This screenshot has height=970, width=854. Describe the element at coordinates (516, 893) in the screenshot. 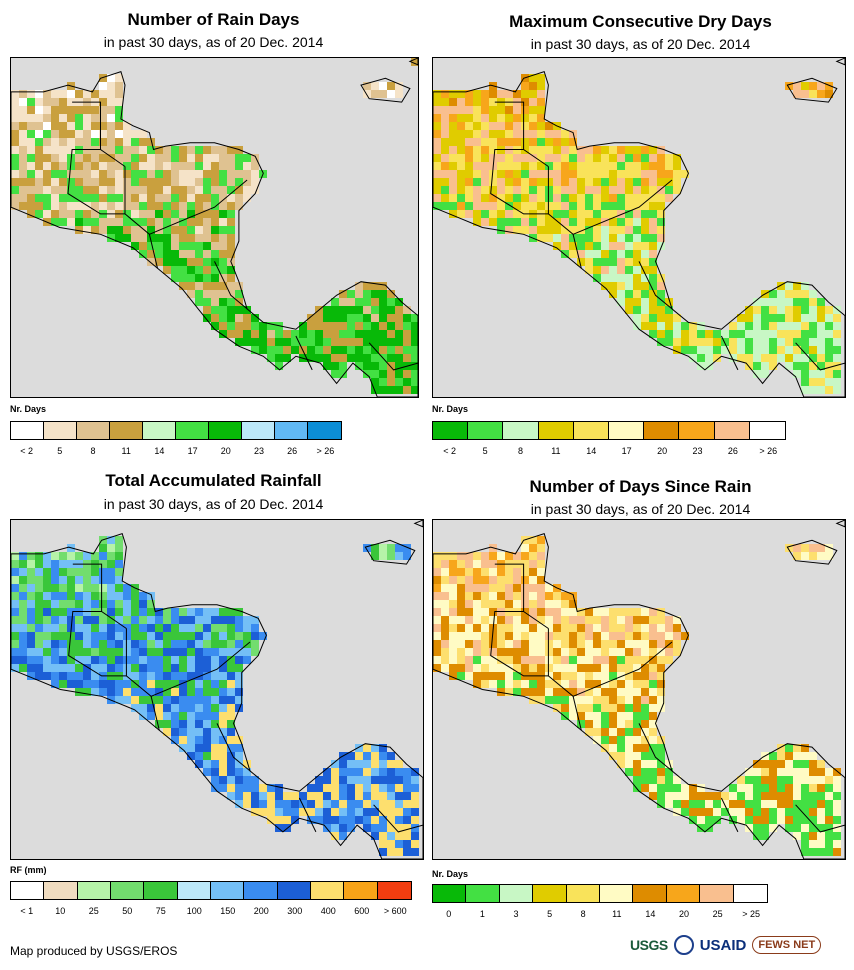

I see `legend-swatch` at that location.